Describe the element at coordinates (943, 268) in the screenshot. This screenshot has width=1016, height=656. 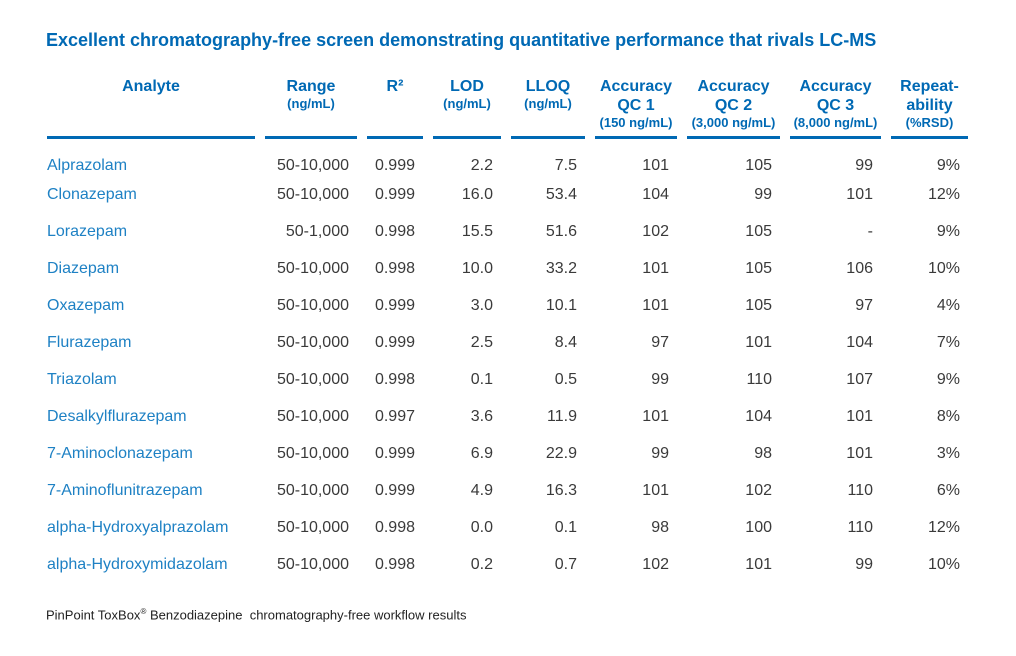
I see `value-cell-repeatability: 10%` at that location.